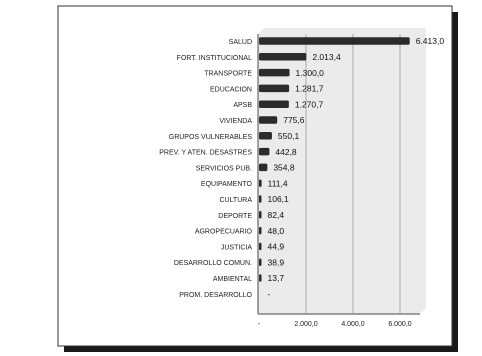  Describe the element at coordinates (276, 215) in the screenshot. I see `value-label: 82,4` at that location.